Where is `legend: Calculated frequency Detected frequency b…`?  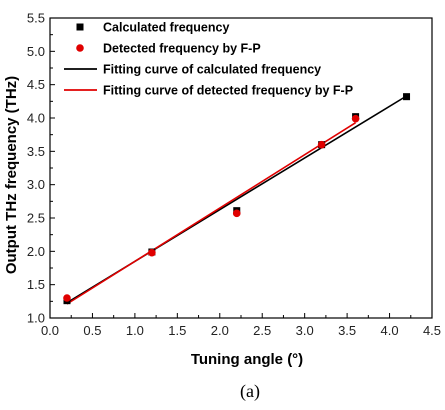
legend: Calculated frequency Detected frequency b… is located at coordinates (208, 59).